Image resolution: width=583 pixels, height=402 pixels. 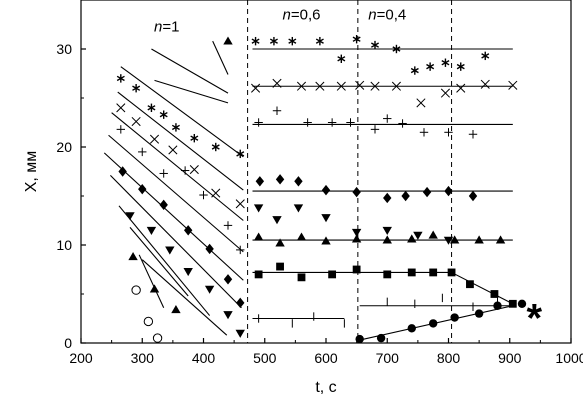 What do you see at coordinates (569, 358) in the screenshot?
I see `x-tick-label: 1000` at bounding box center [569, 358].